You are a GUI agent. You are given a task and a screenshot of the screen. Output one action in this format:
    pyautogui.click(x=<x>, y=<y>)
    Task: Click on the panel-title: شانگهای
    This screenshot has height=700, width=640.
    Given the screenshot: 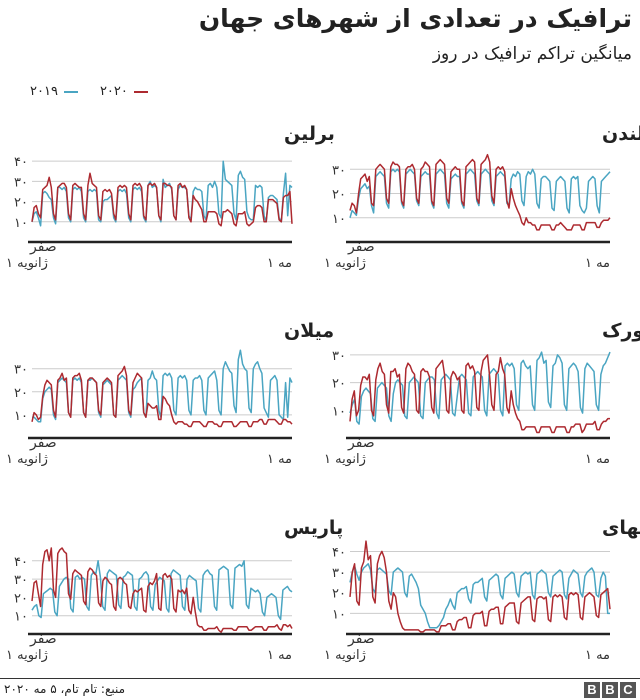 What is the action you would take?
    pyautogui.click(x=621, y=527)
    